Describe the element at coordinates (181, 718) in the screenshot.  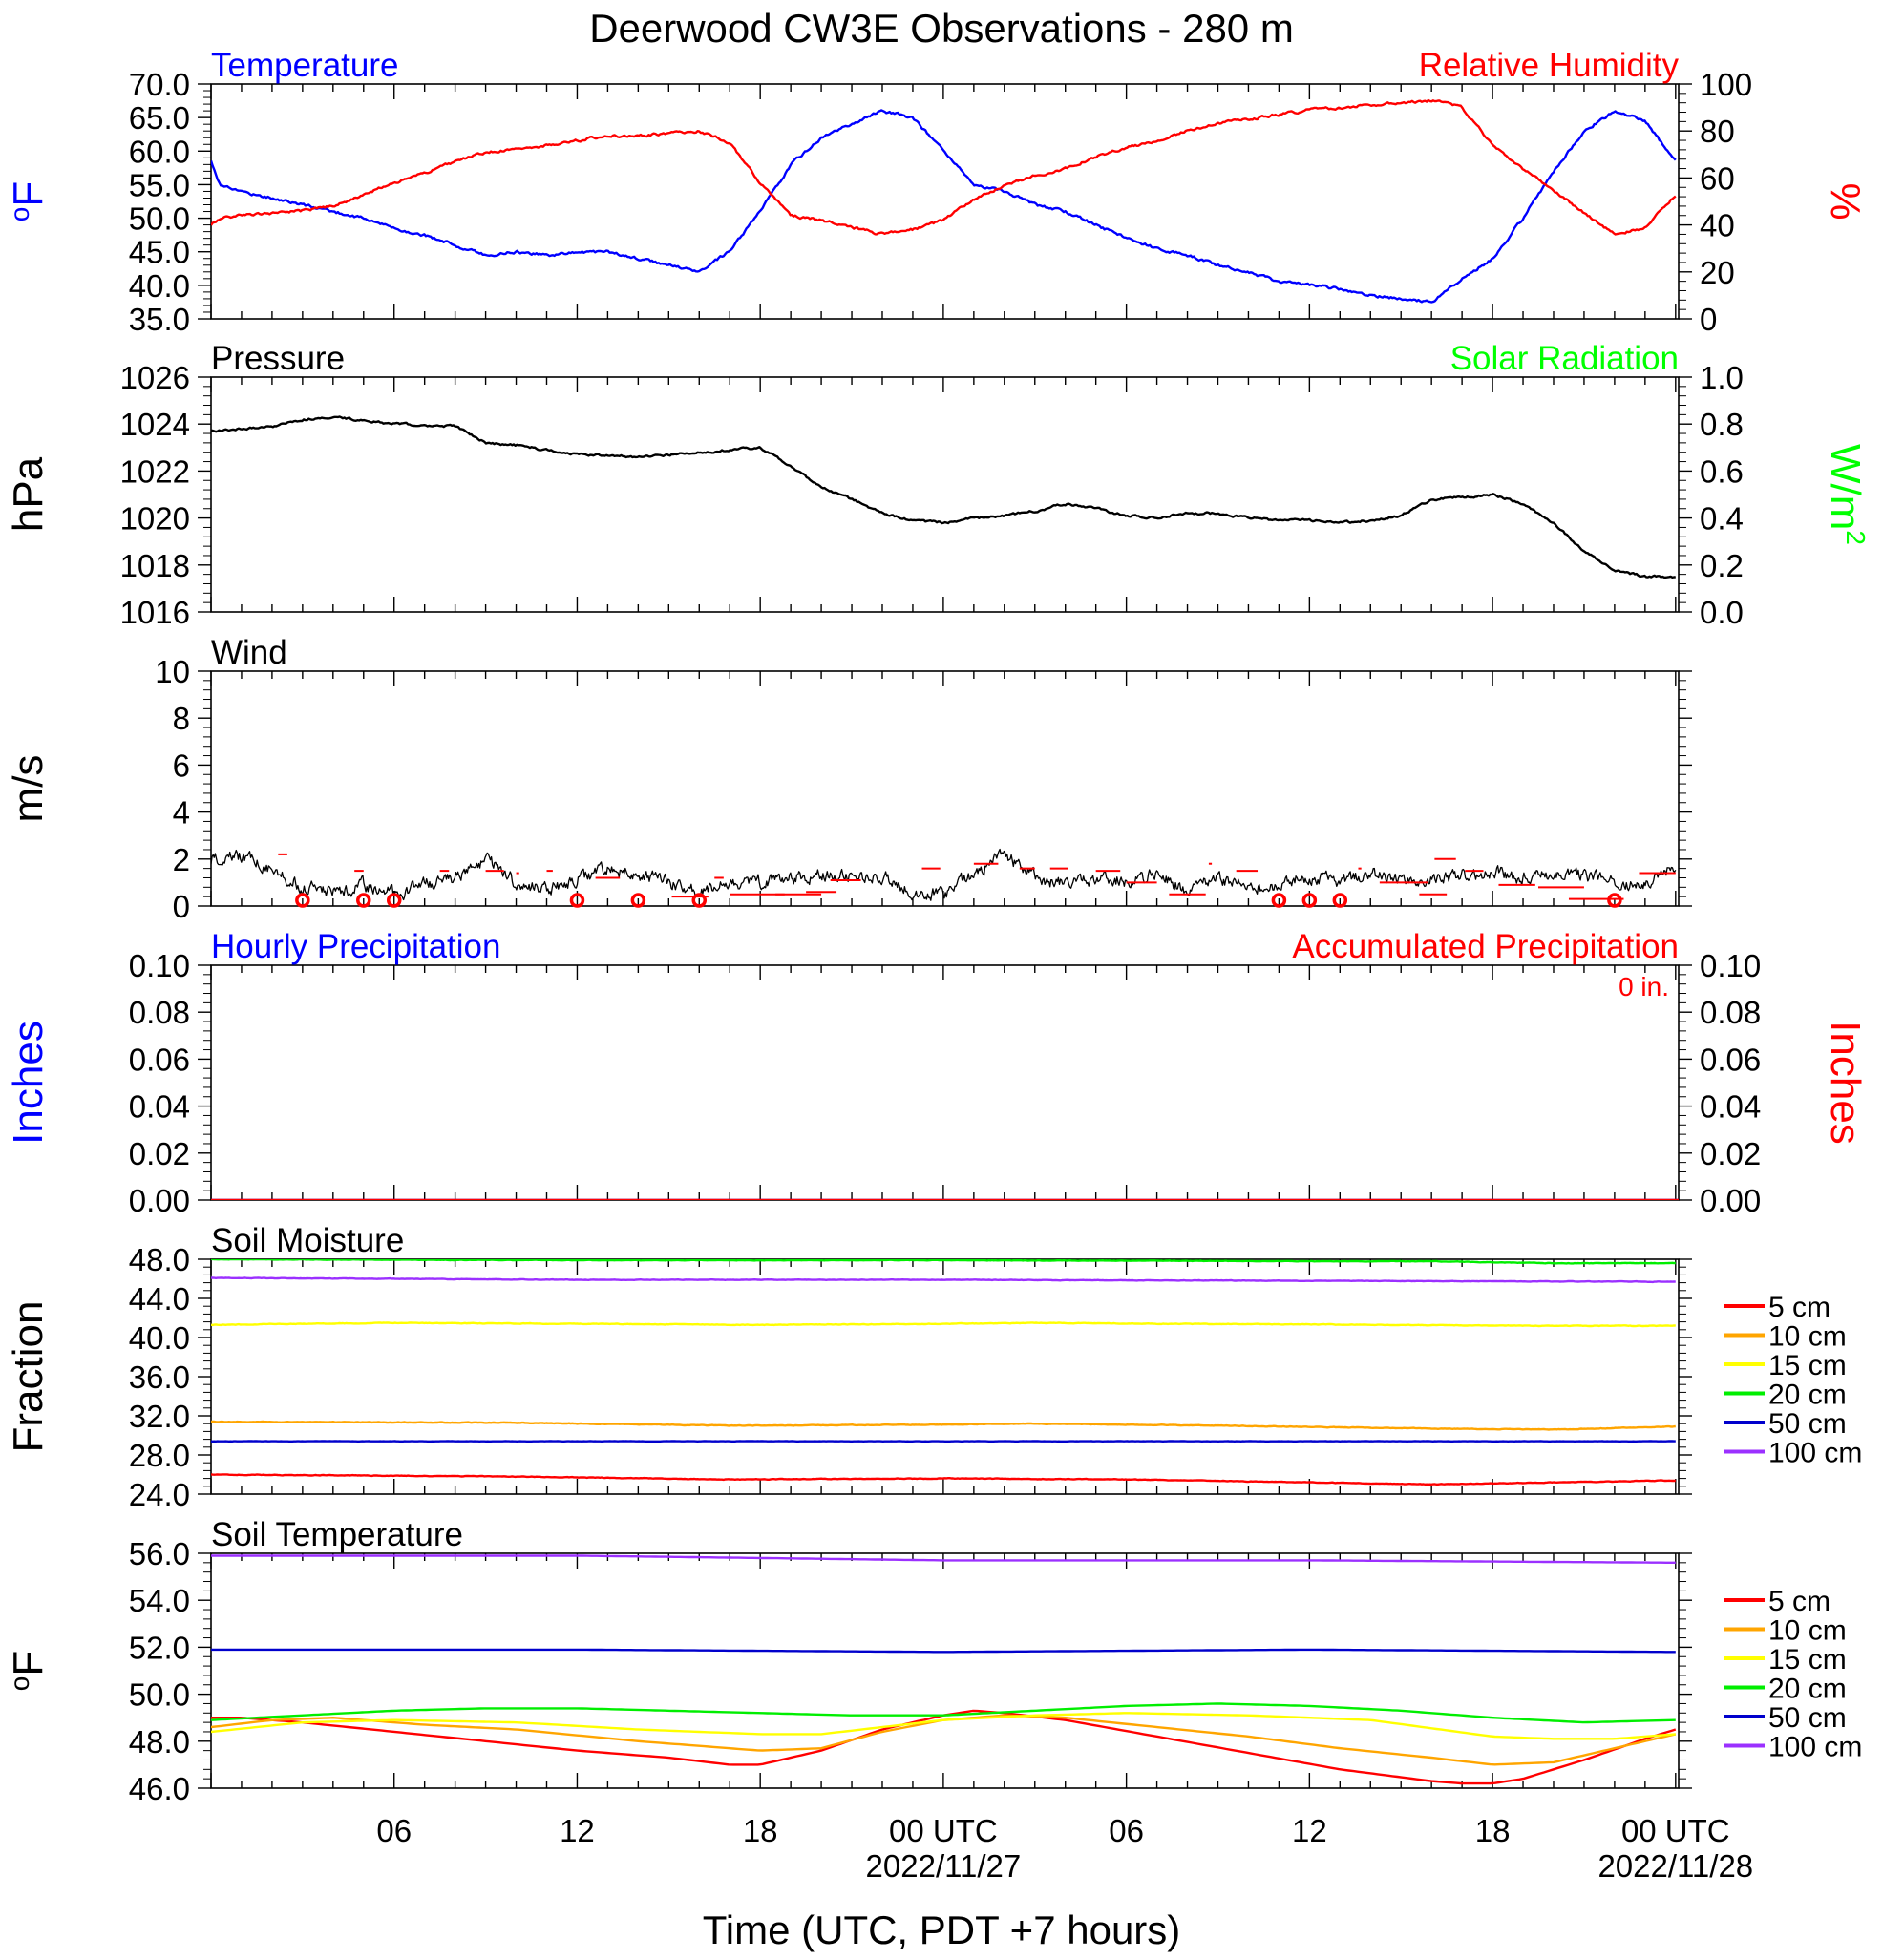
I see `y-tick-label-left: 8` at that location.